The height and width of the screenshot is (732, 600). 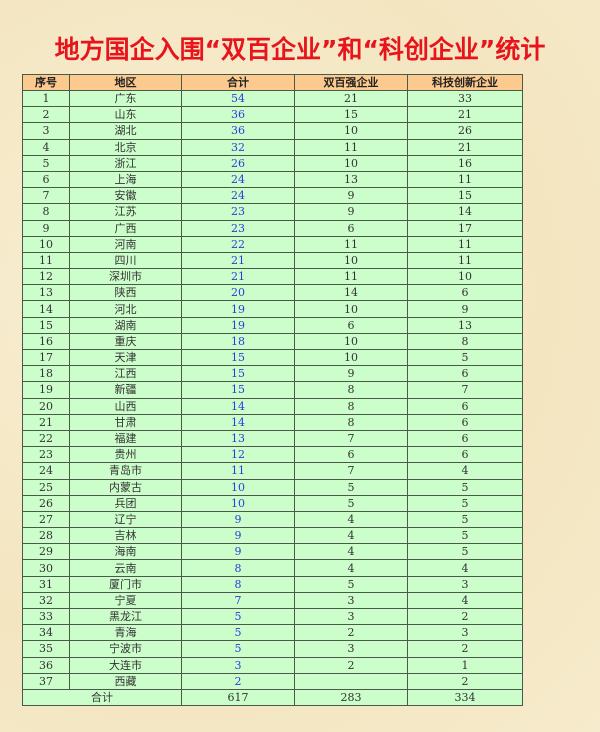 I want to click on cell-shuangbai: 7, so click(x=351, y=438).